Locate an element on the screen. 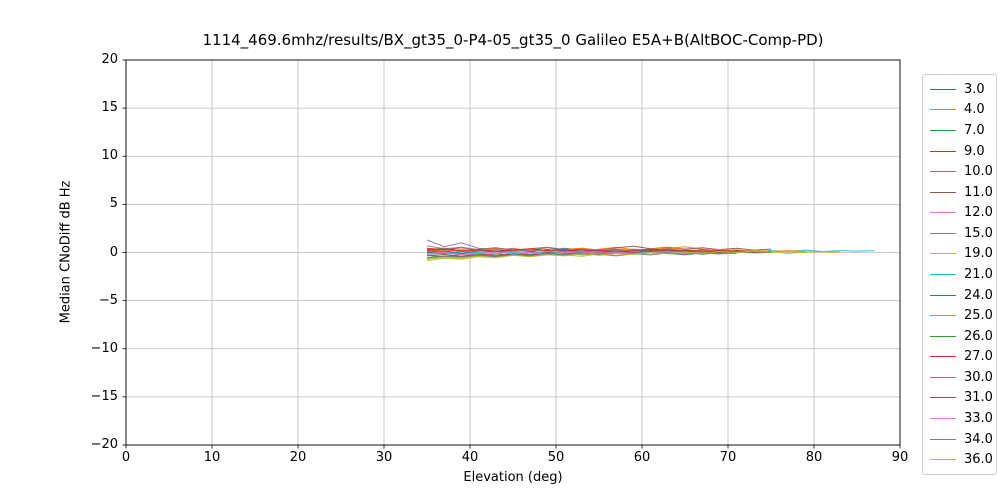 The height and width of the screenshot is (500, 1000). legend-label: 7.0 is located at coordinates (974, 130).